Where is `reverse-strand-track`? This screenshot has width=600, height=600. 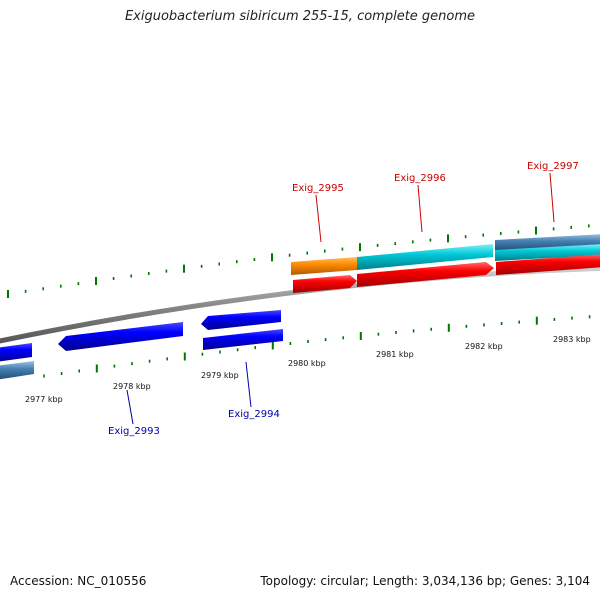
reverse-strand-track is located at coordinates (141, 345).